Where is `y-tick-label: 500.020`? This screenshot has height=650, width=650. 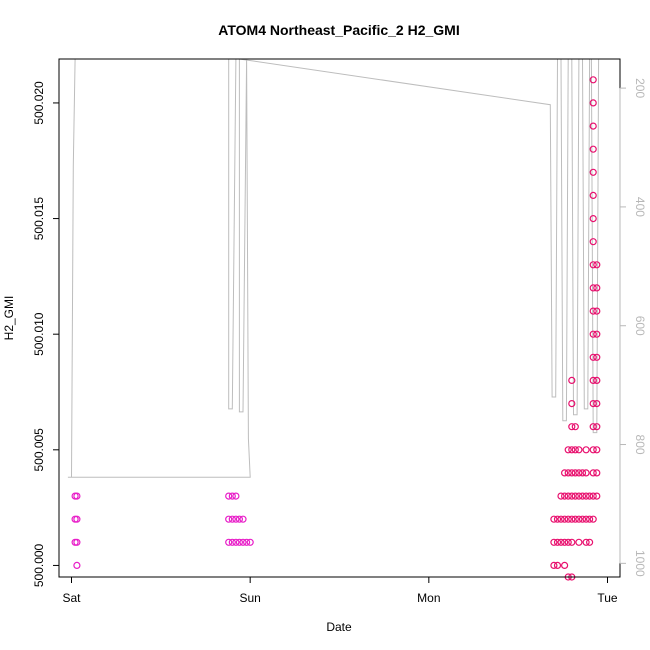 y-tick-label: 500.020 is located at coordinates (39, 103).